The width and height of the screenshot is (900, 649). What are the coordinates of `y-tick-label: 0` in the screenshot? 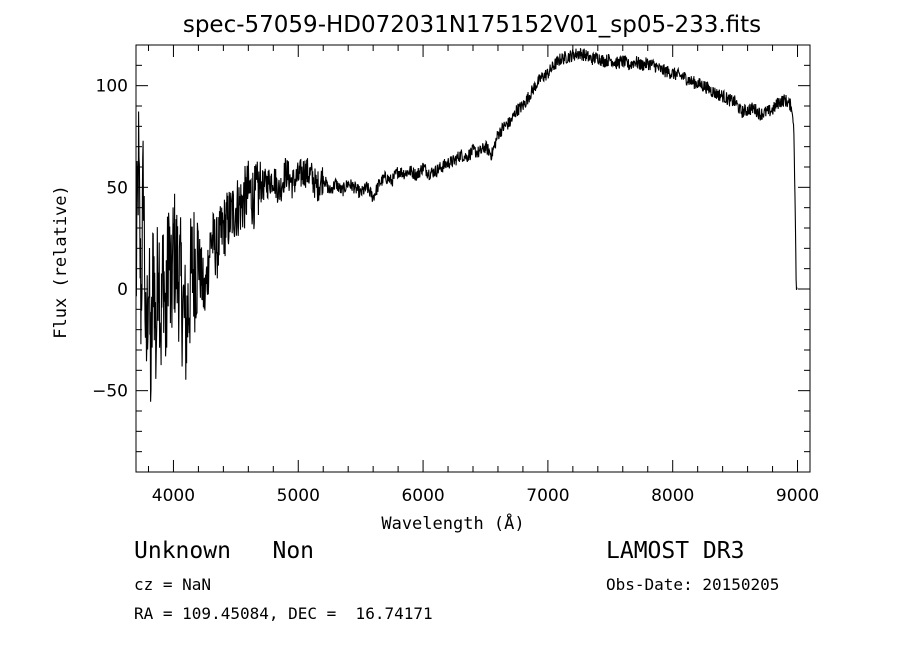 It's located at (122, 290).